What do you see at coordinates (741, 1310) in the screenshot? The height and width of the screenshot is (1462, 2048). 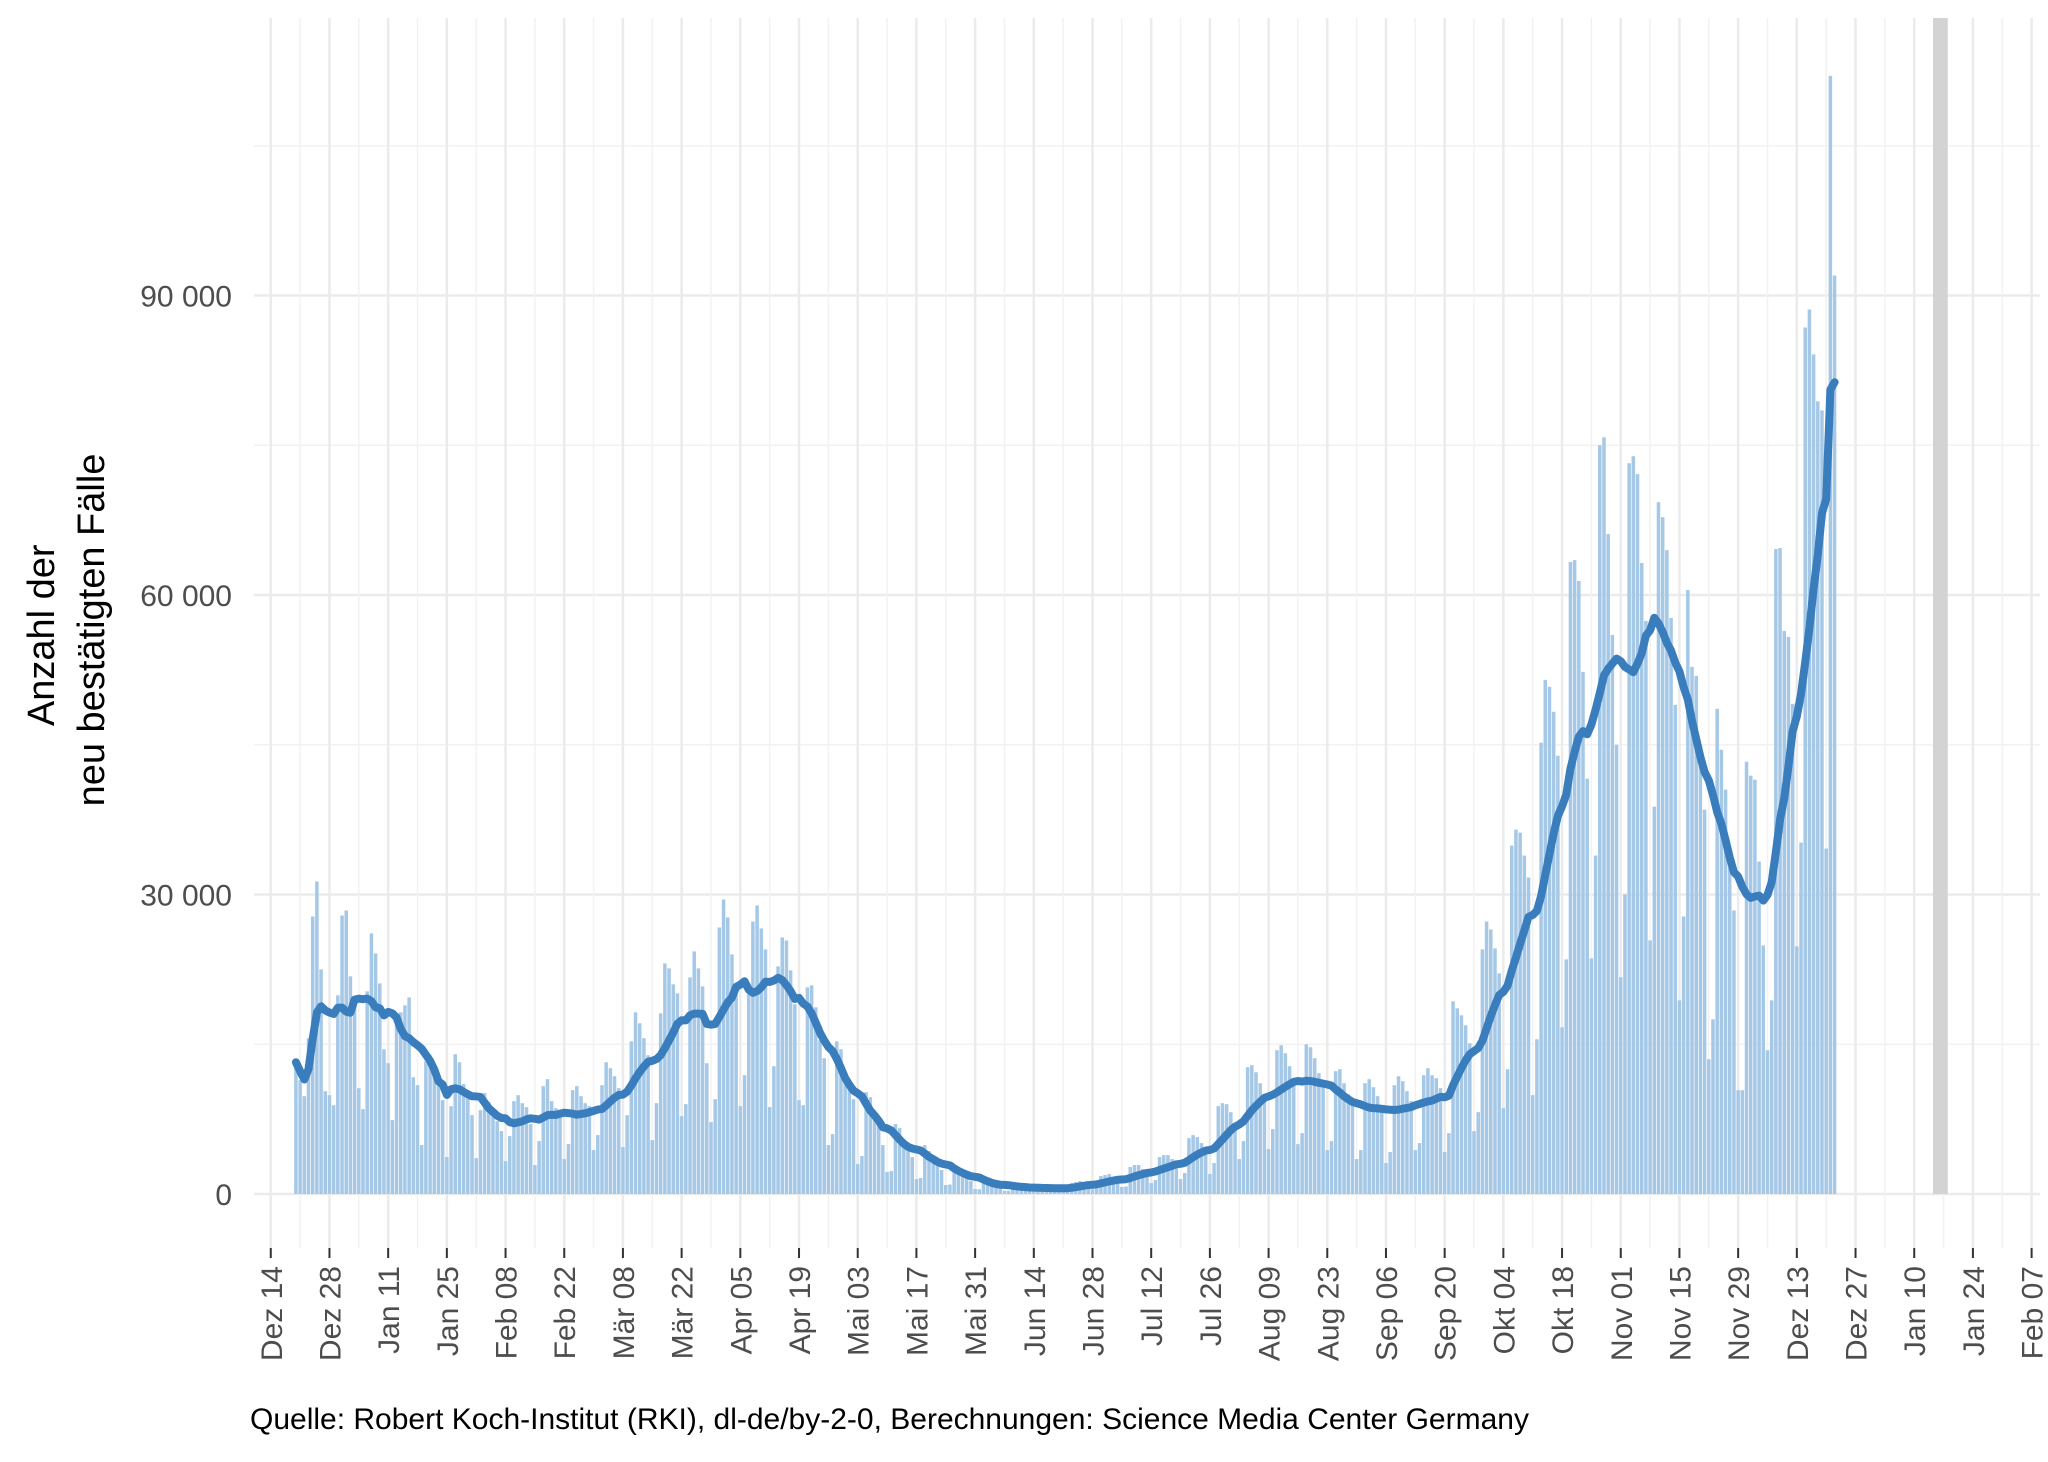 I see `x-tick-label: Apr 05` at bounding box center [741, 1310].